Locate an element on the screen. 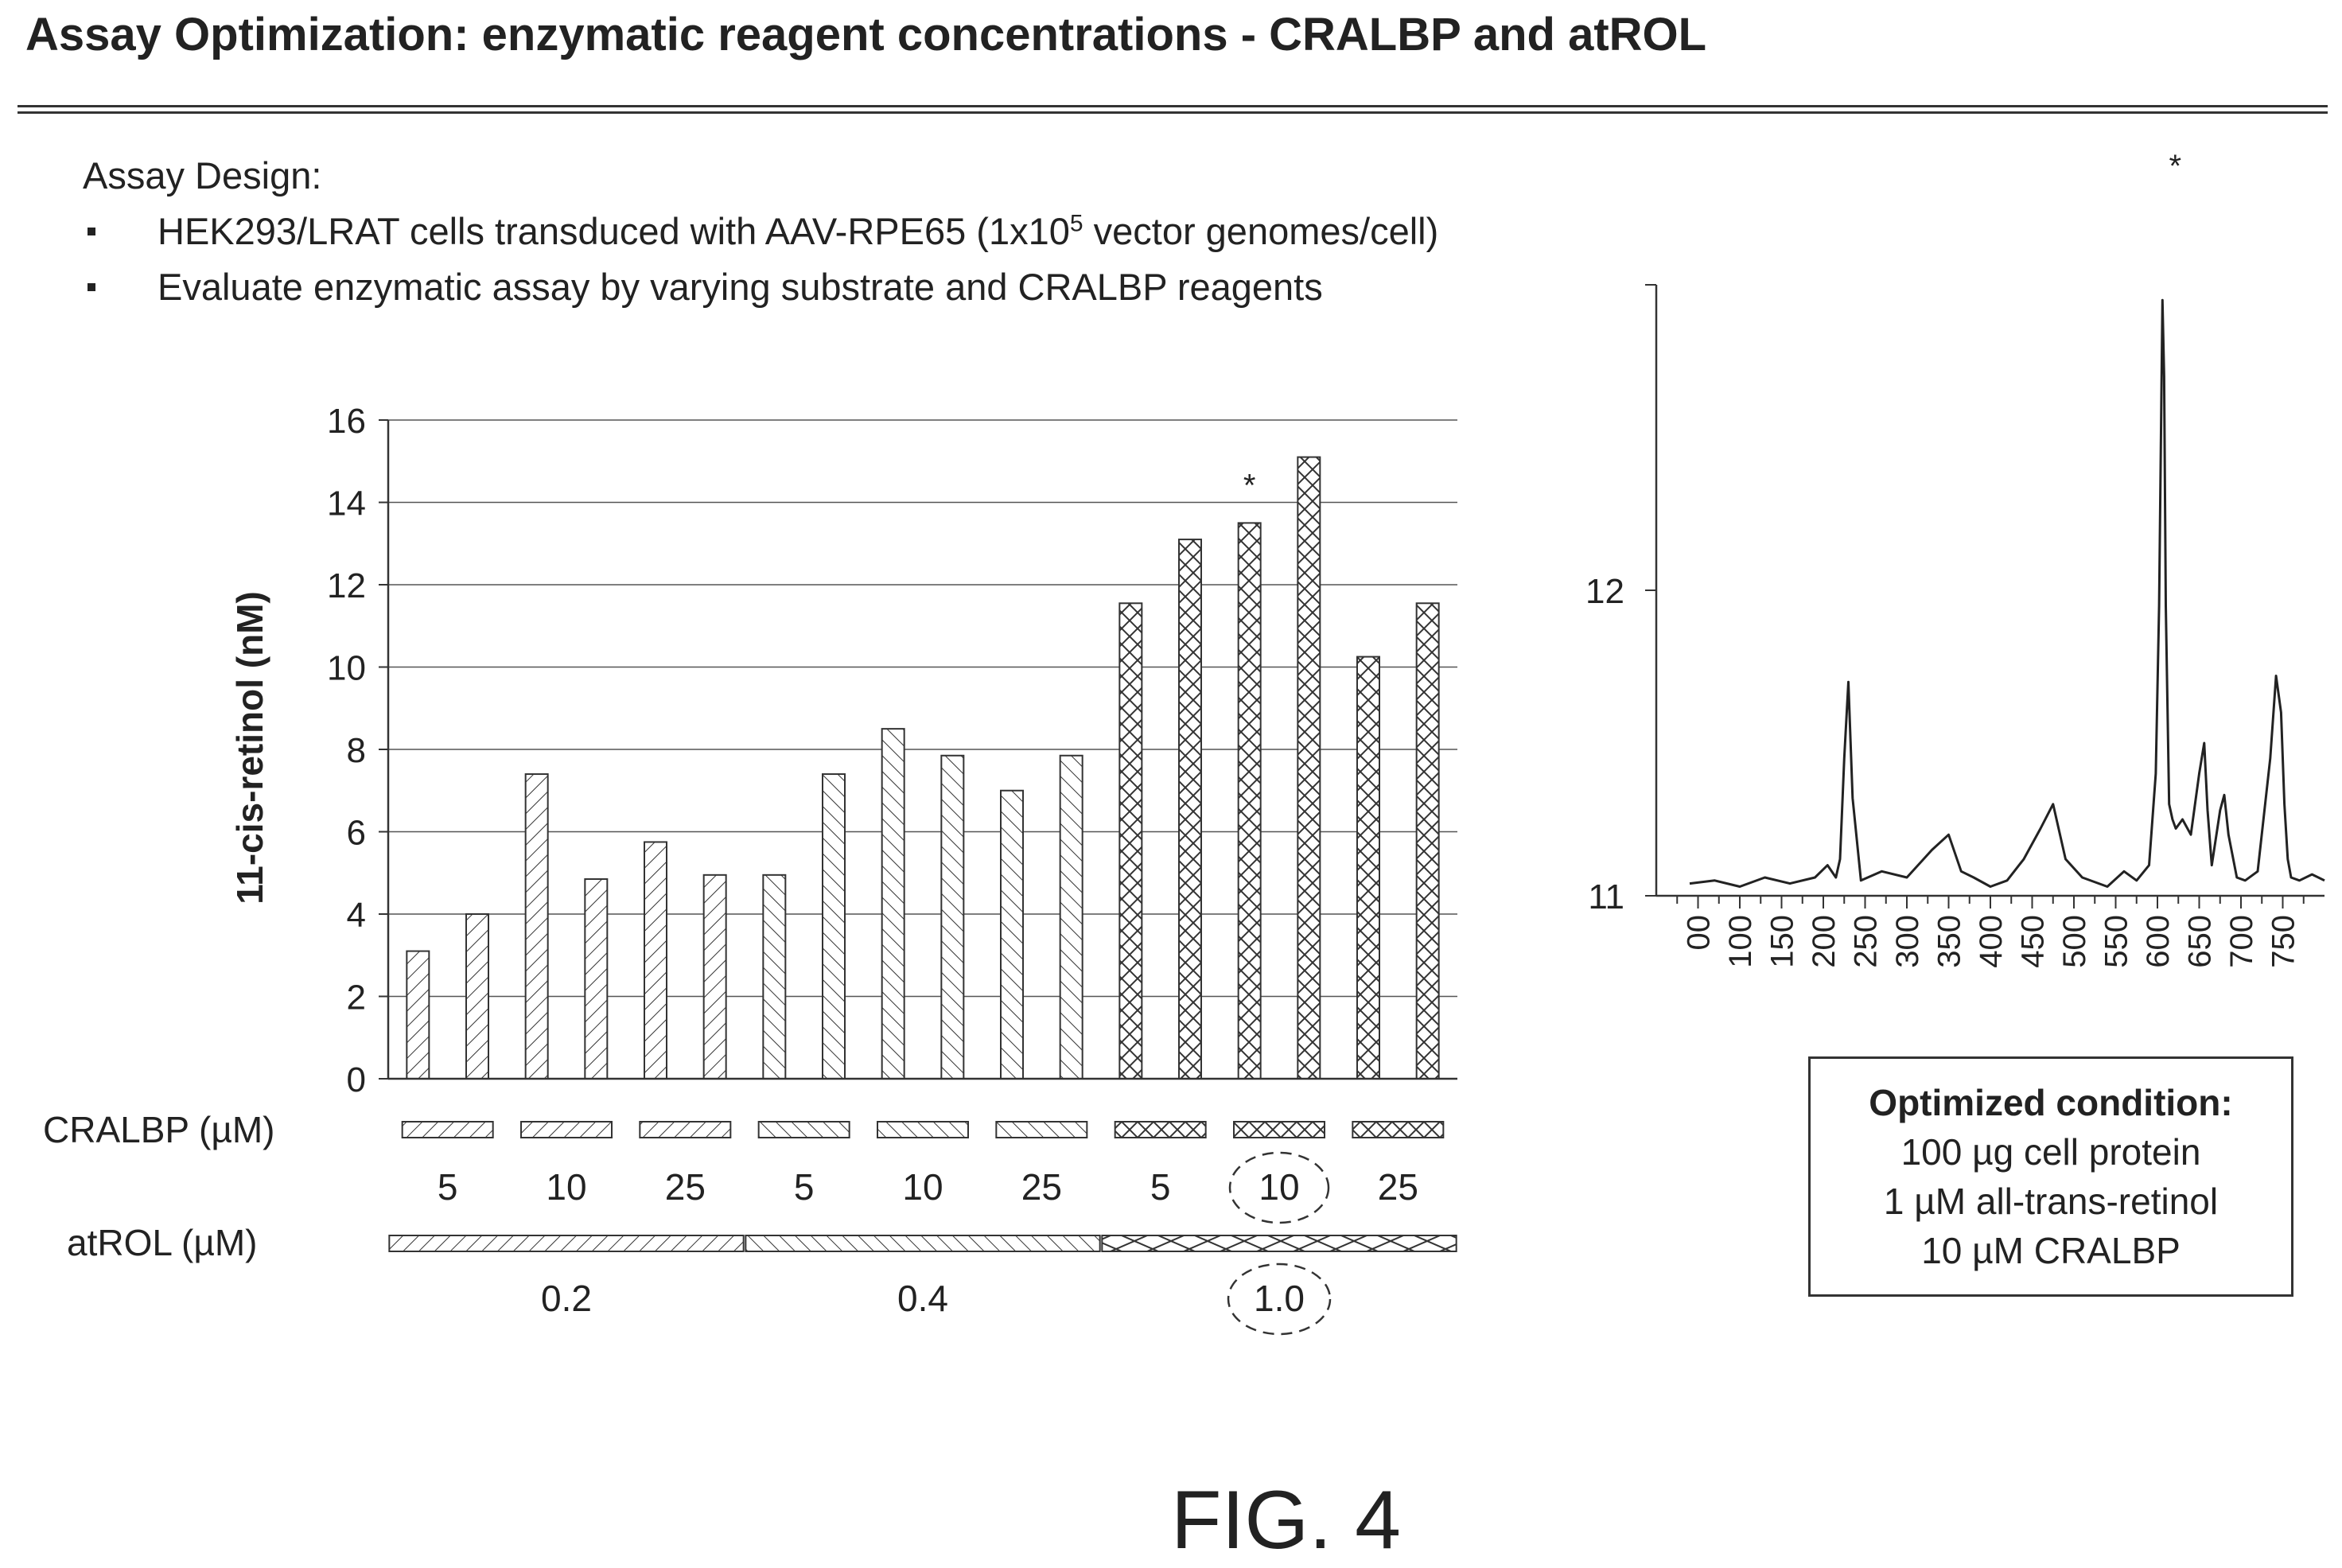 The image size is (2342, 1568). figure-label: FIG. 4 is located at coordinates (1286, 1520).